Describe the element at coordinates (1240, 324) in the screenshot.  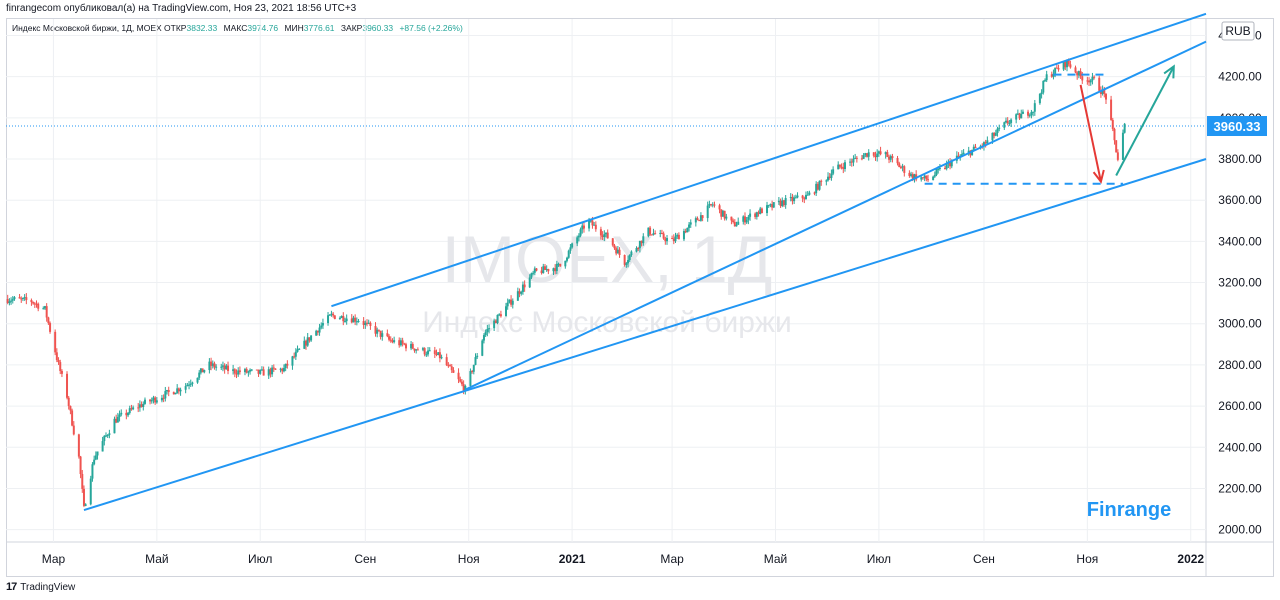
I see `y-tick-label: 3000.00` at that location.